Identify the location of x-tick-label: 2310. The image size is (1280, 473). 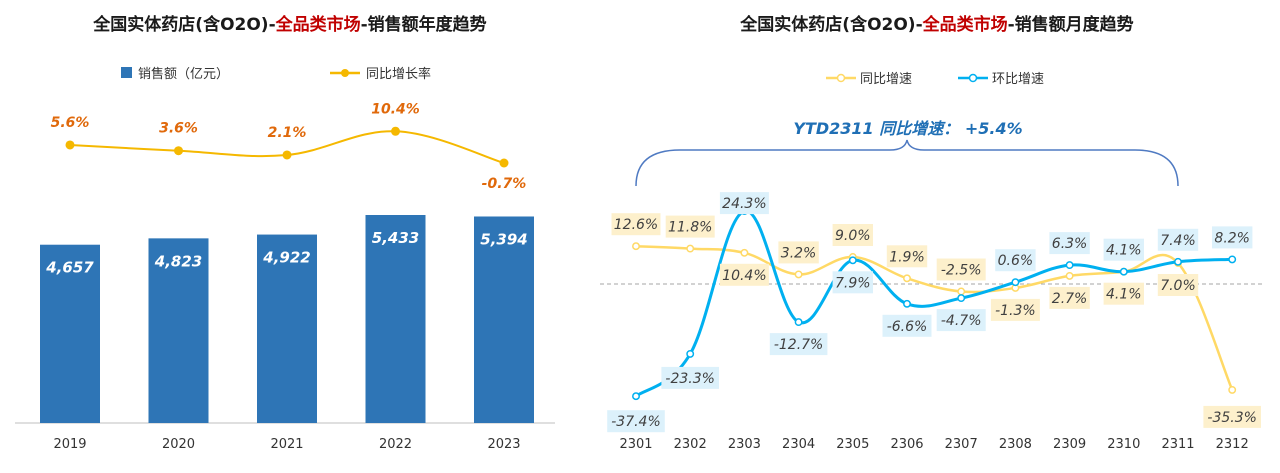
(1123, 444).